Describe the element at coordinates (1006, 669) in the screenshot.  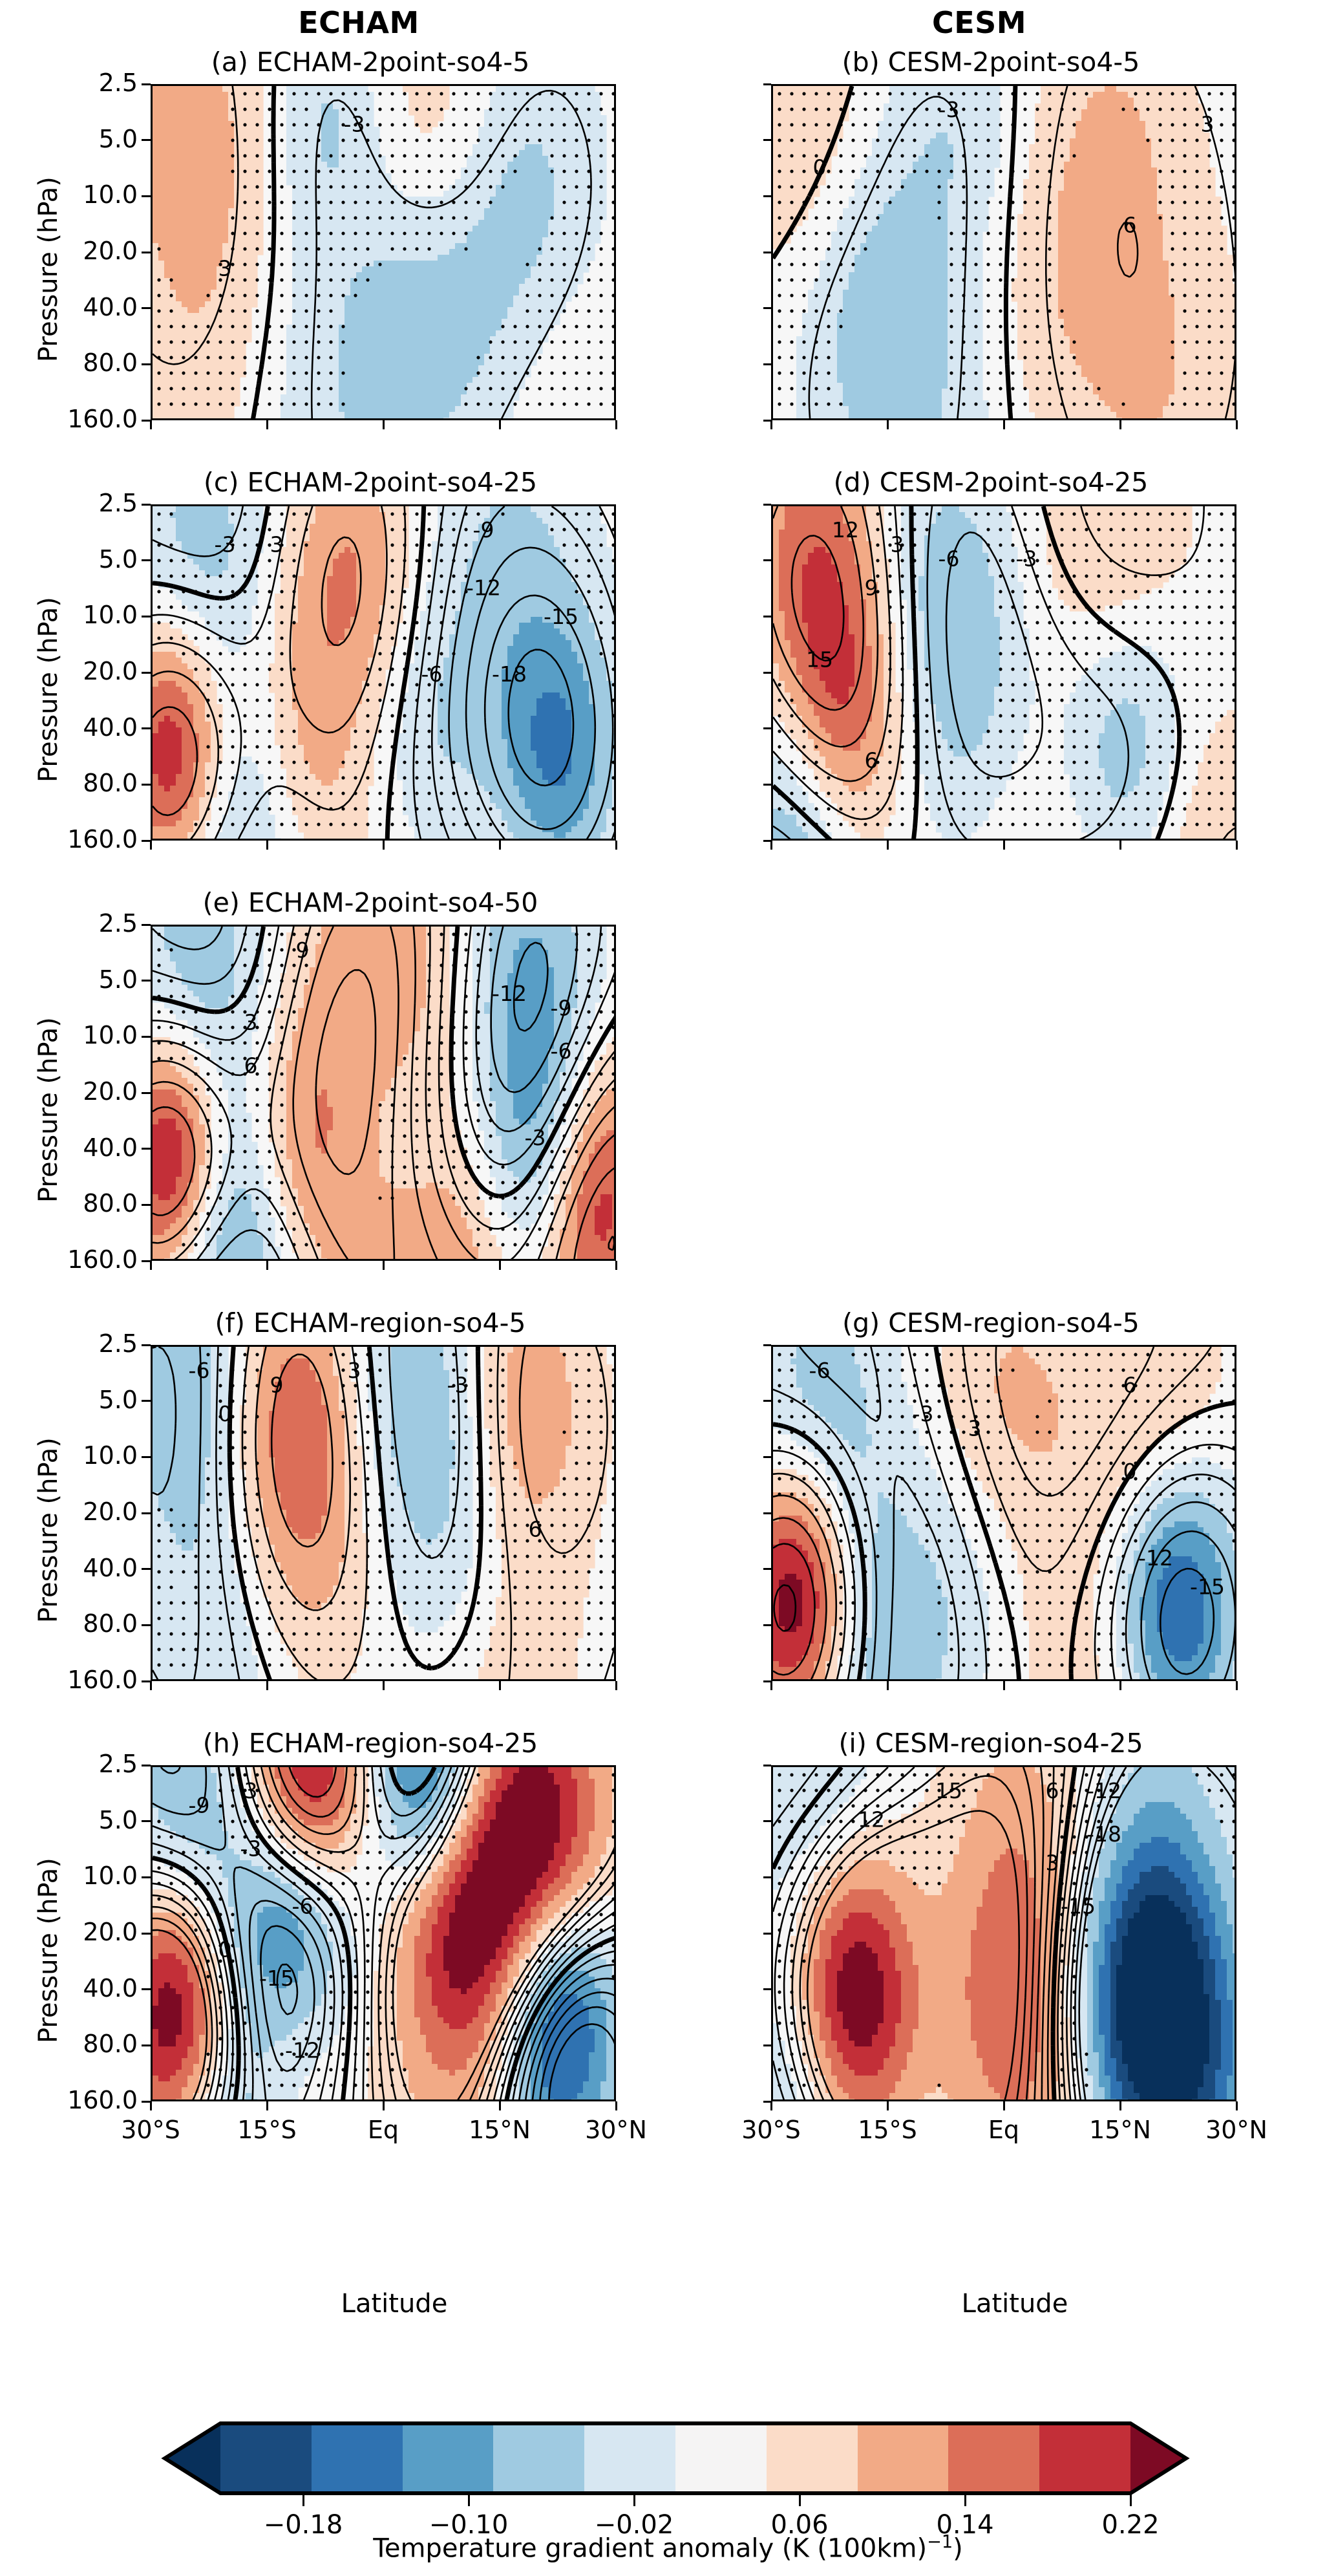
I see `stipple-dots-d` at that location.